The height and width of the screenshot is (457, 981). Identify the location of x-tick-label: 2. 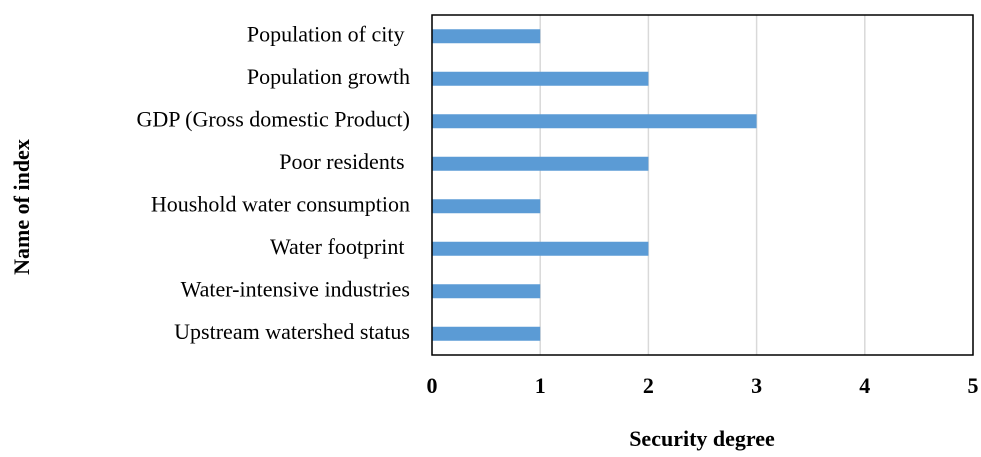
(648, 385).